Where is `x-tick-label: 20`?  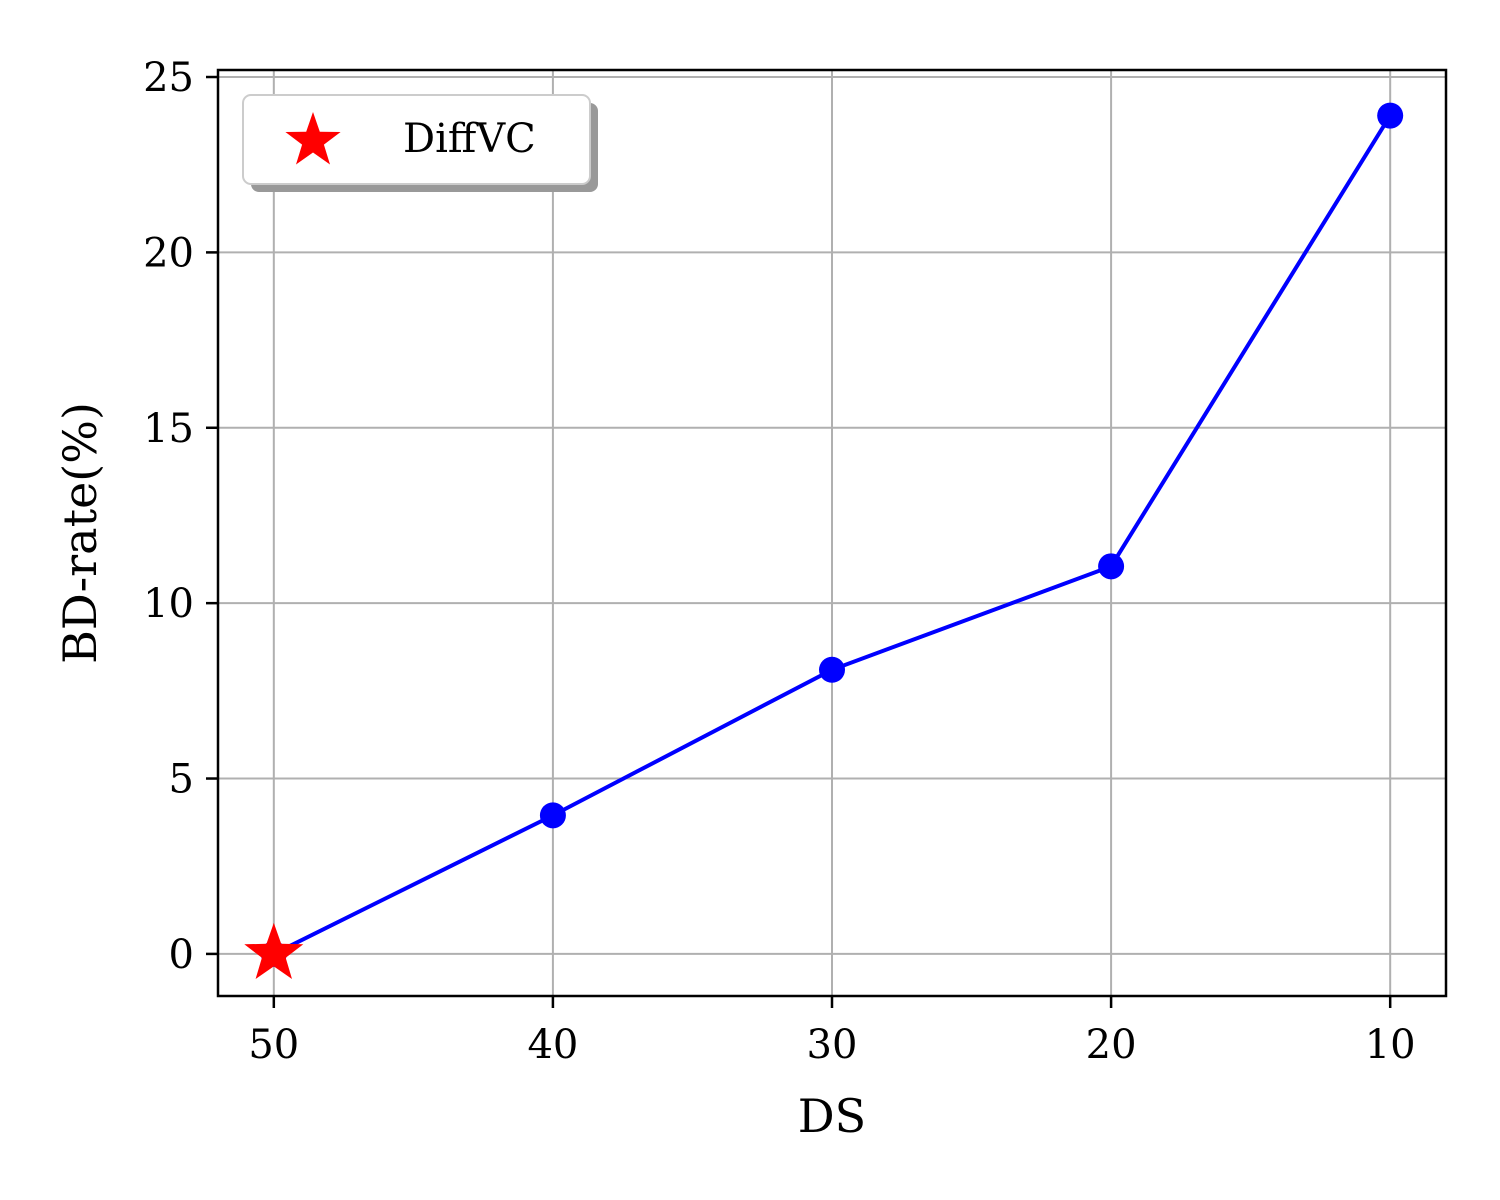
x-tick-label: 20 is located at coordinates (1111, 1045).